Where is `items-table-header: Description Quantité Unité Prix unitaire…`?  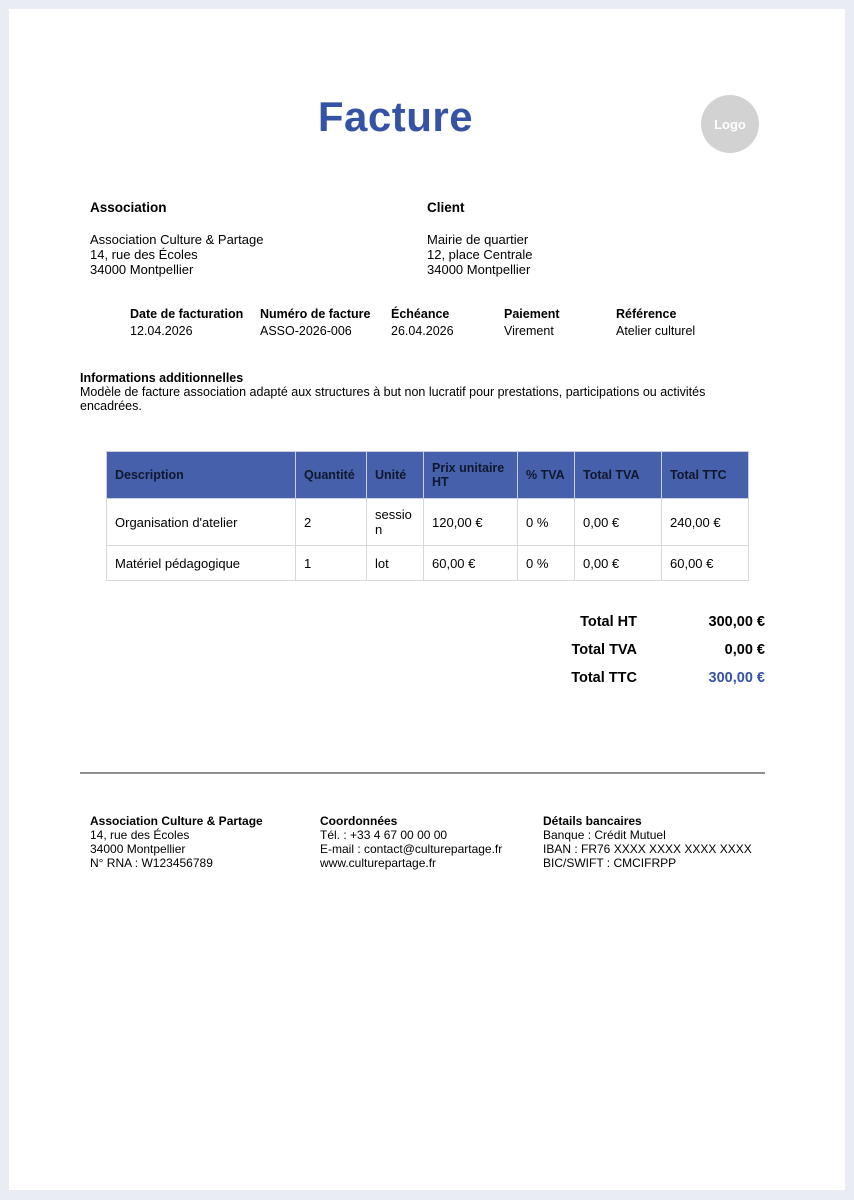 items-table-header: Description Quantité Unité Prix unitaire… is located at coordinates (427, 475).